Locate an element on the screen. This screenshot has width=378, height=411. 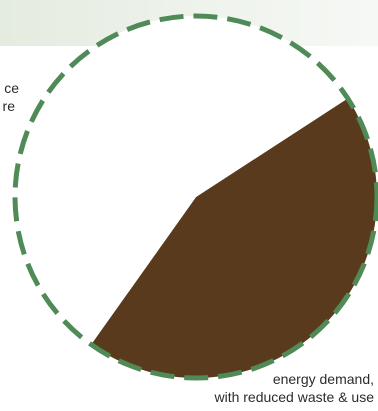
left-label-fragment-1: ce is located at coordinates (11, 88).